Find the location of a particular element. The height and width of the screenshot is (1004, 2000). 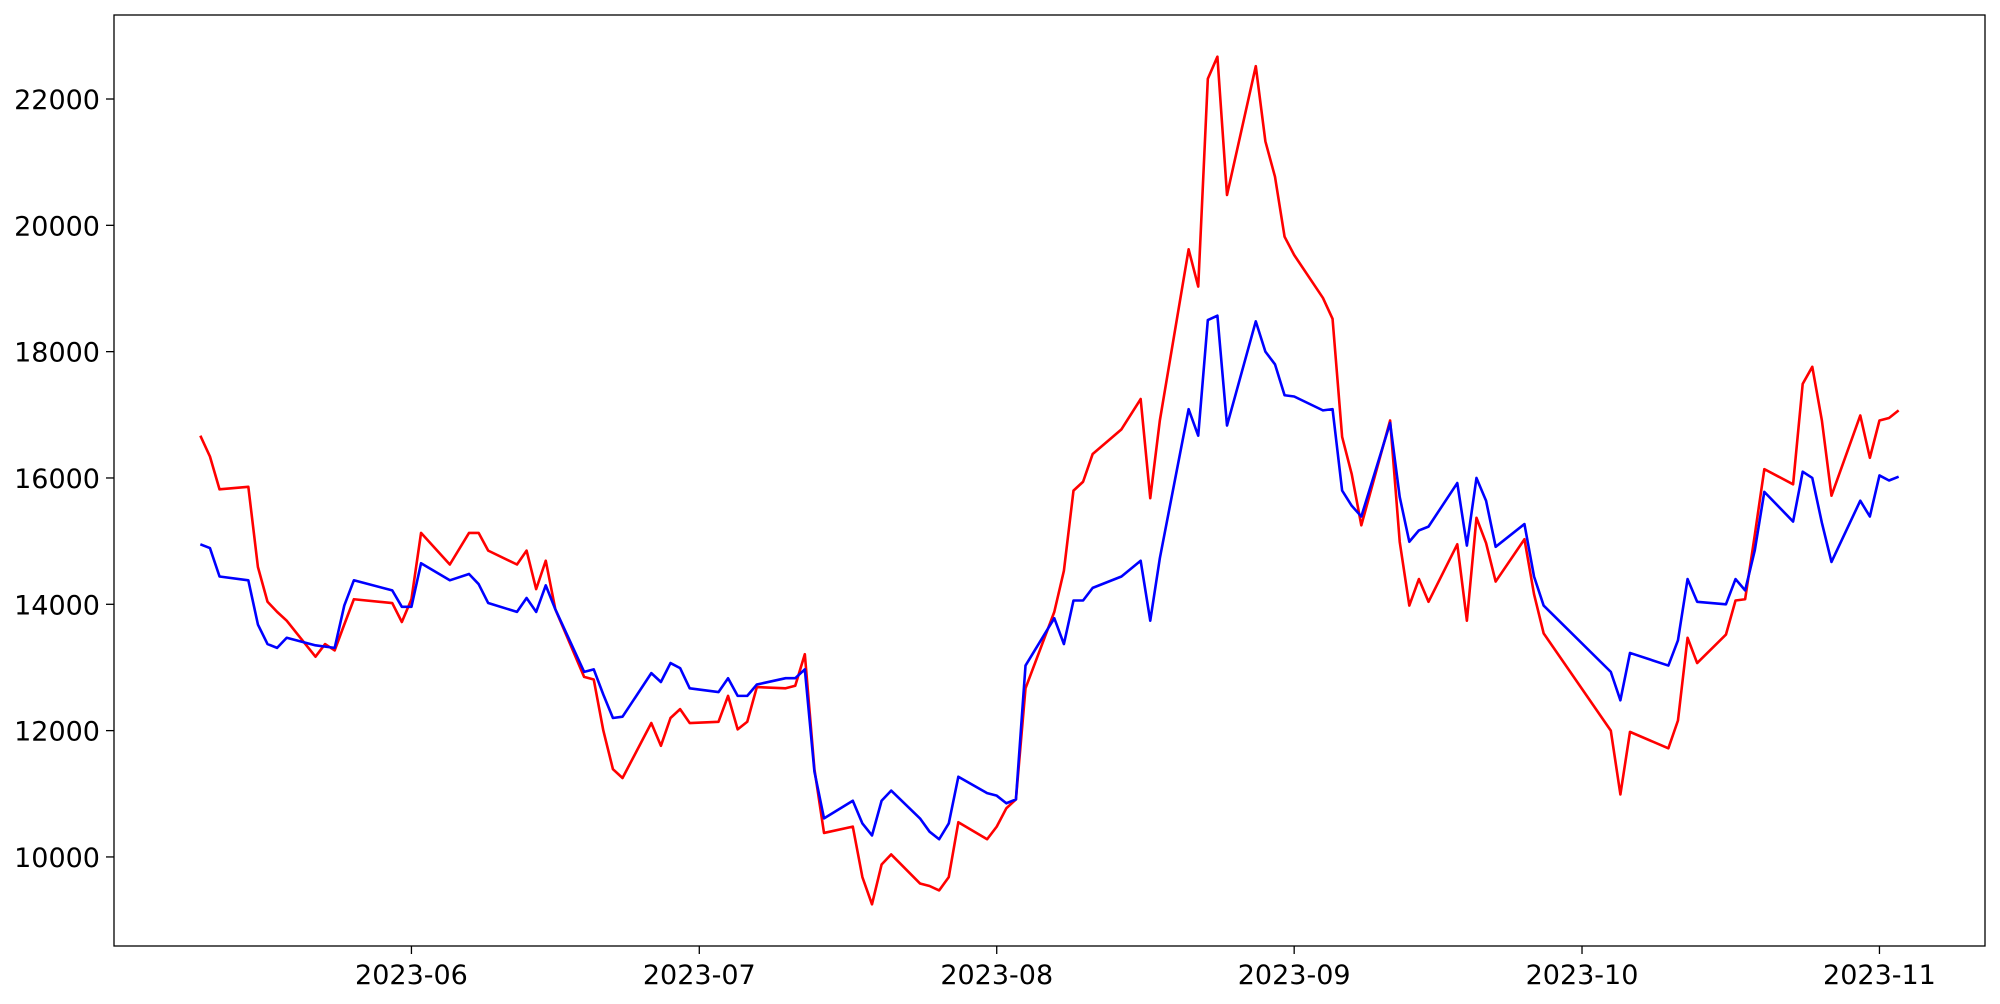

y-tick-label: 10000 is located at coordinates (57, 858).